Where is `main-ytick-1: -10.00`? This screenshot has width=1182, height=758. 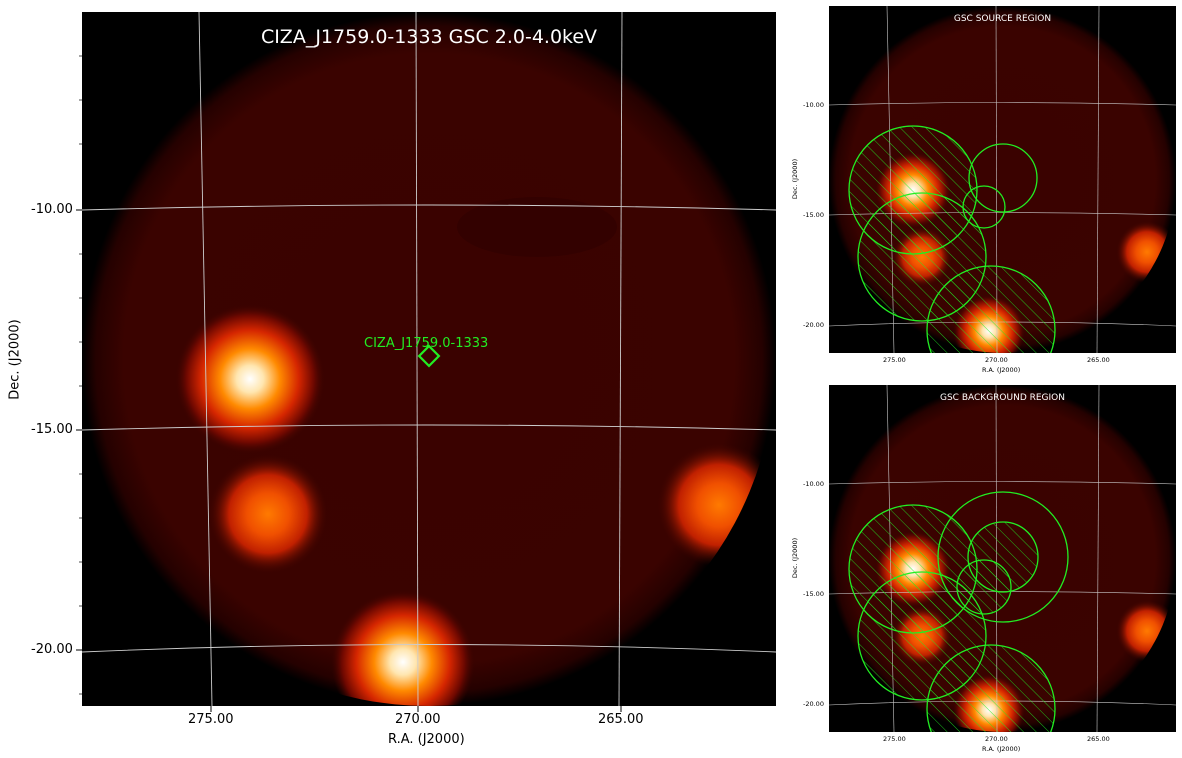
main-ytick-1: -10.00 is located at coordinates (52, 209).